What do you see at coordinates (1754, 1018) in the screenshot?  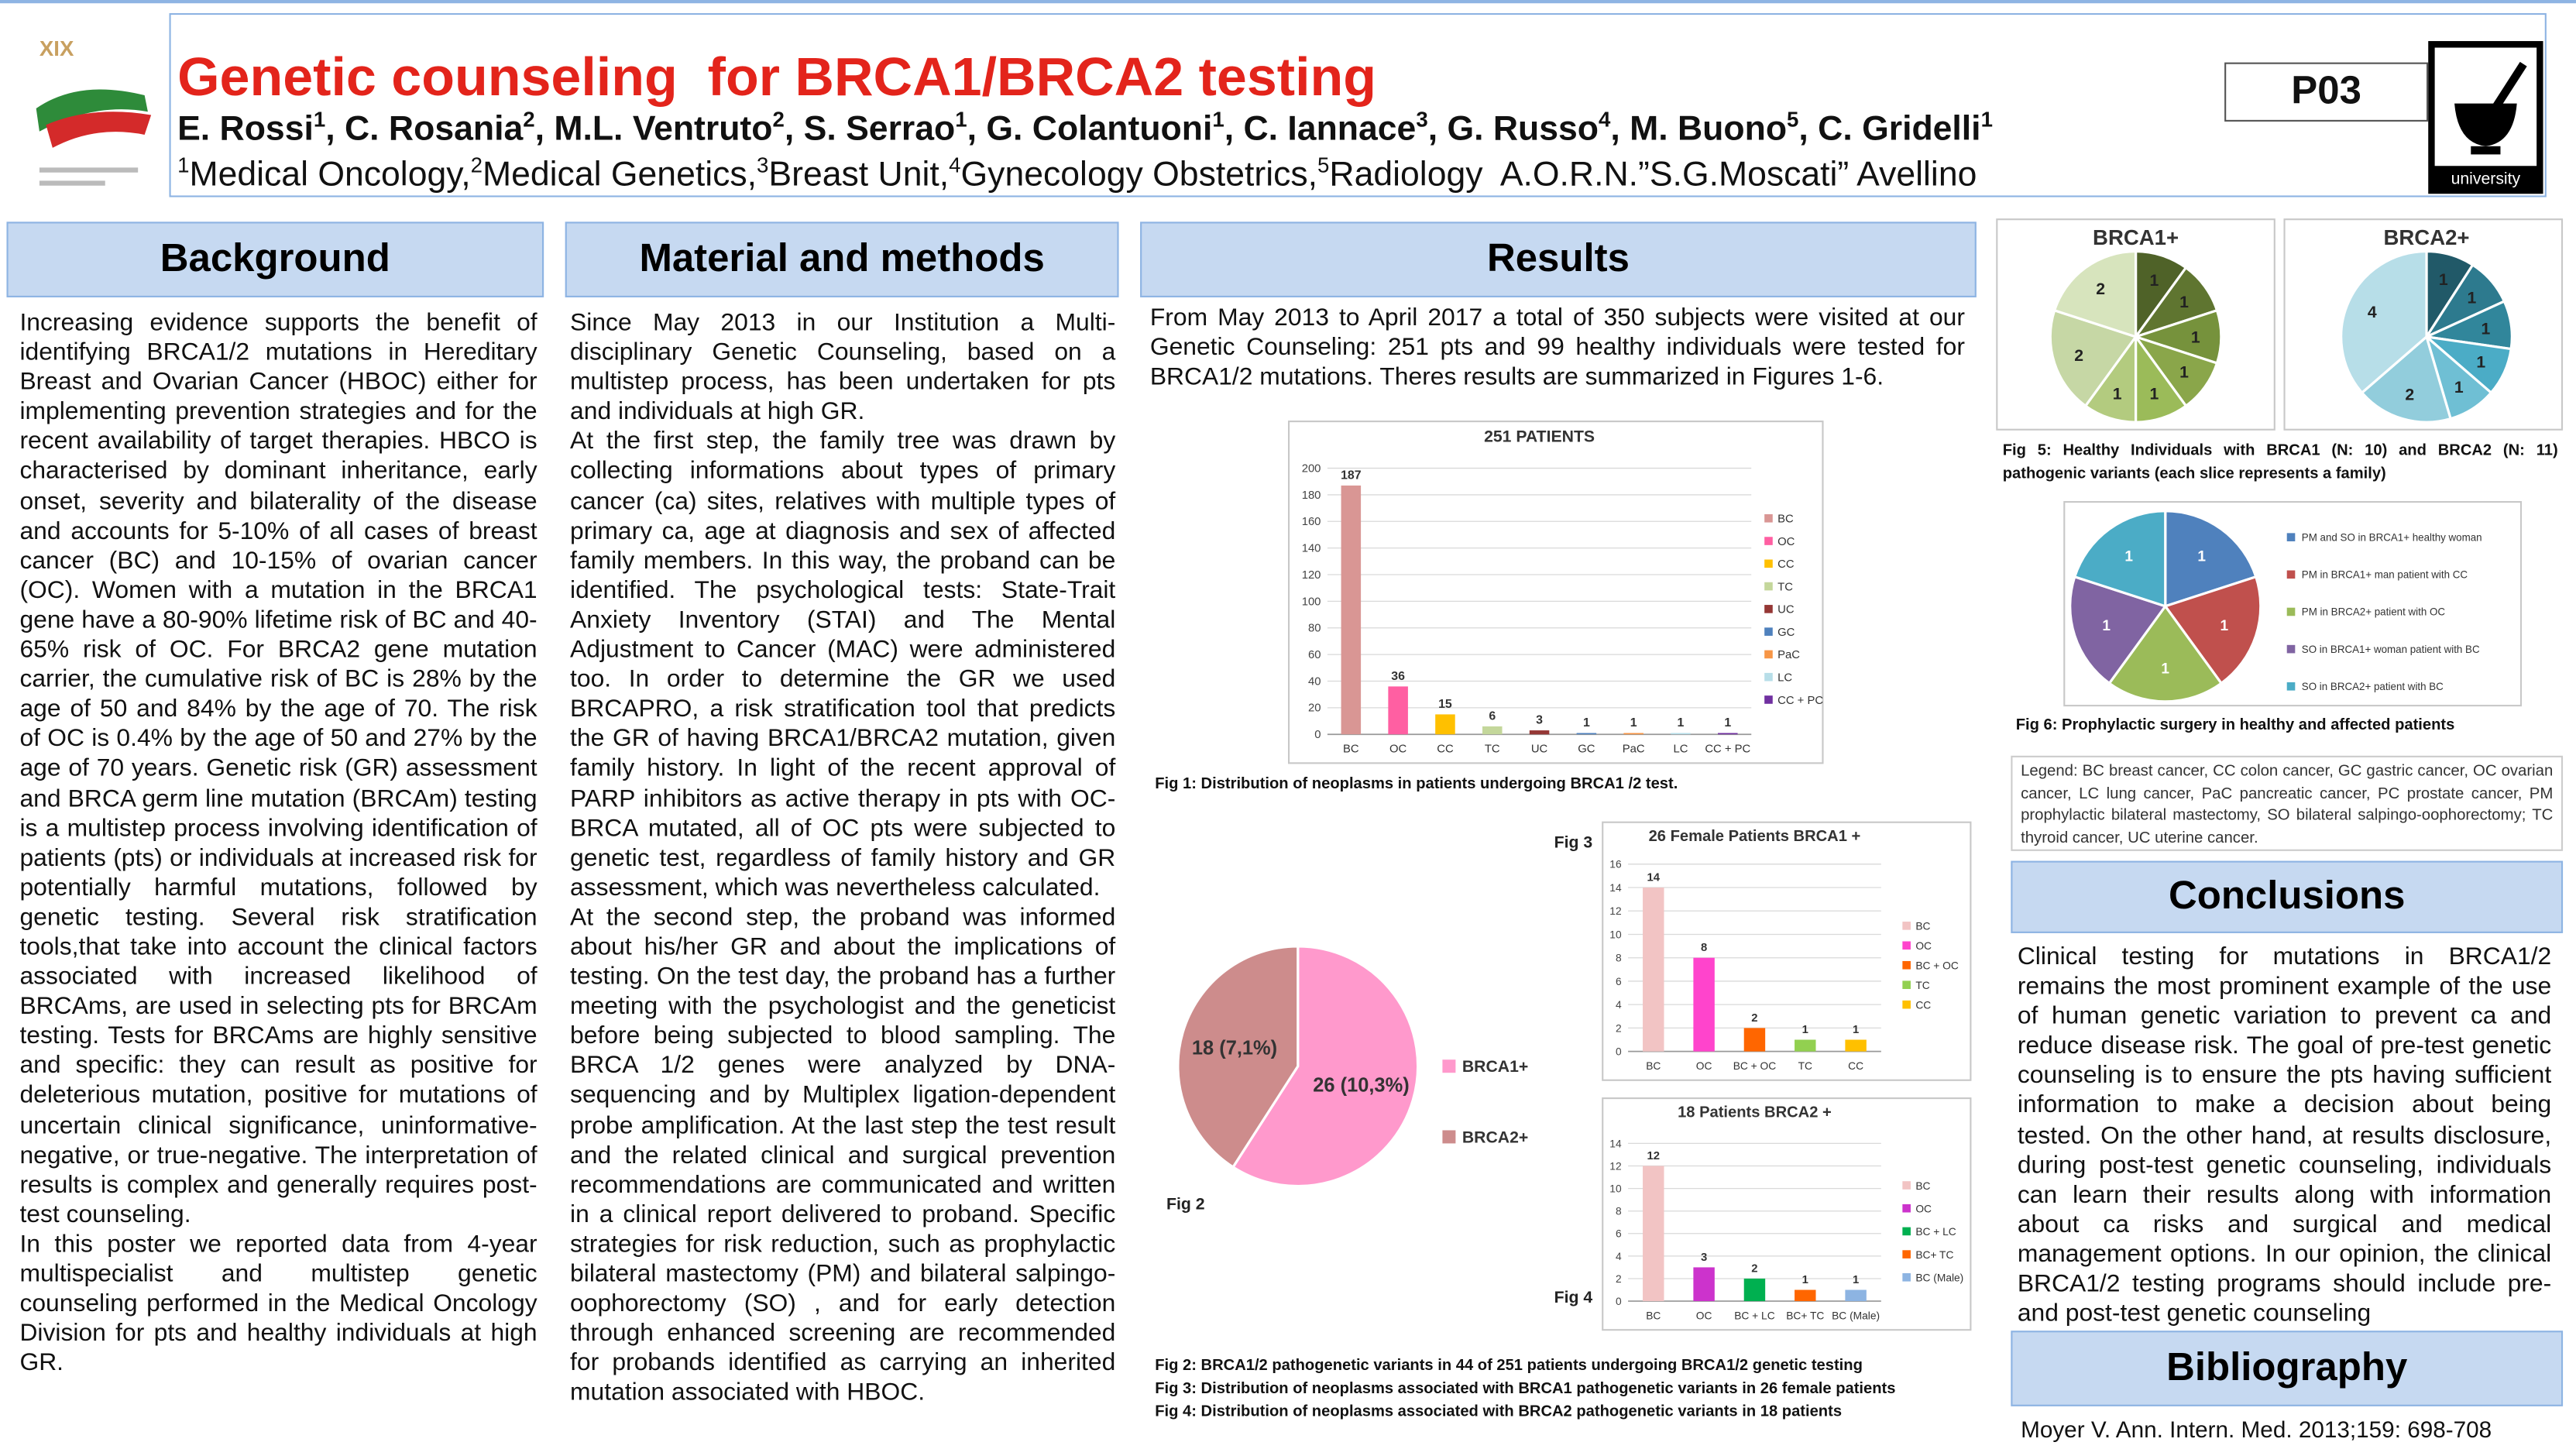 I see `value-label: 2` at bounding box center [1754, 1018].